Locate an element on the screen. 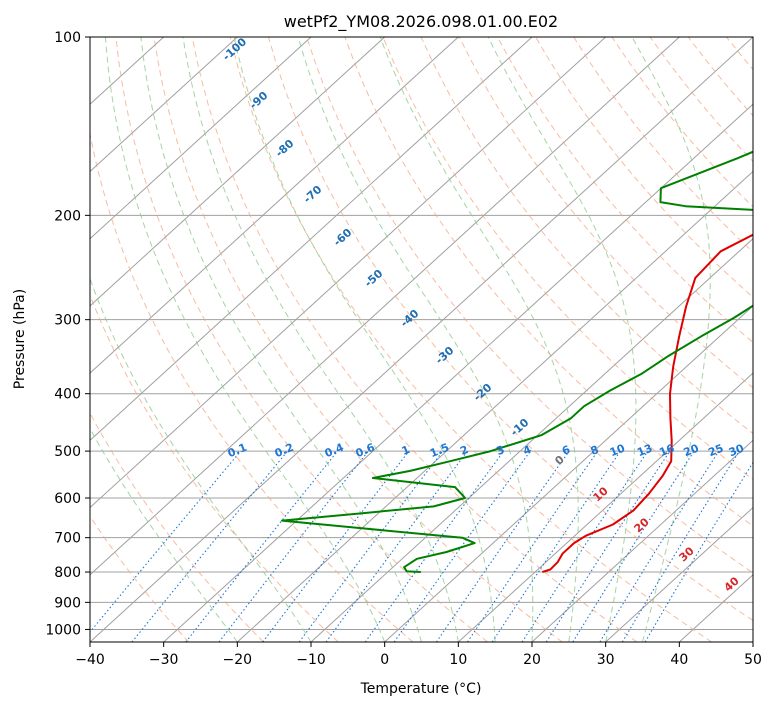 This screenshot has height=708, width=775. mixing-ratio-label: 30 is located at coordinates (736, 450).